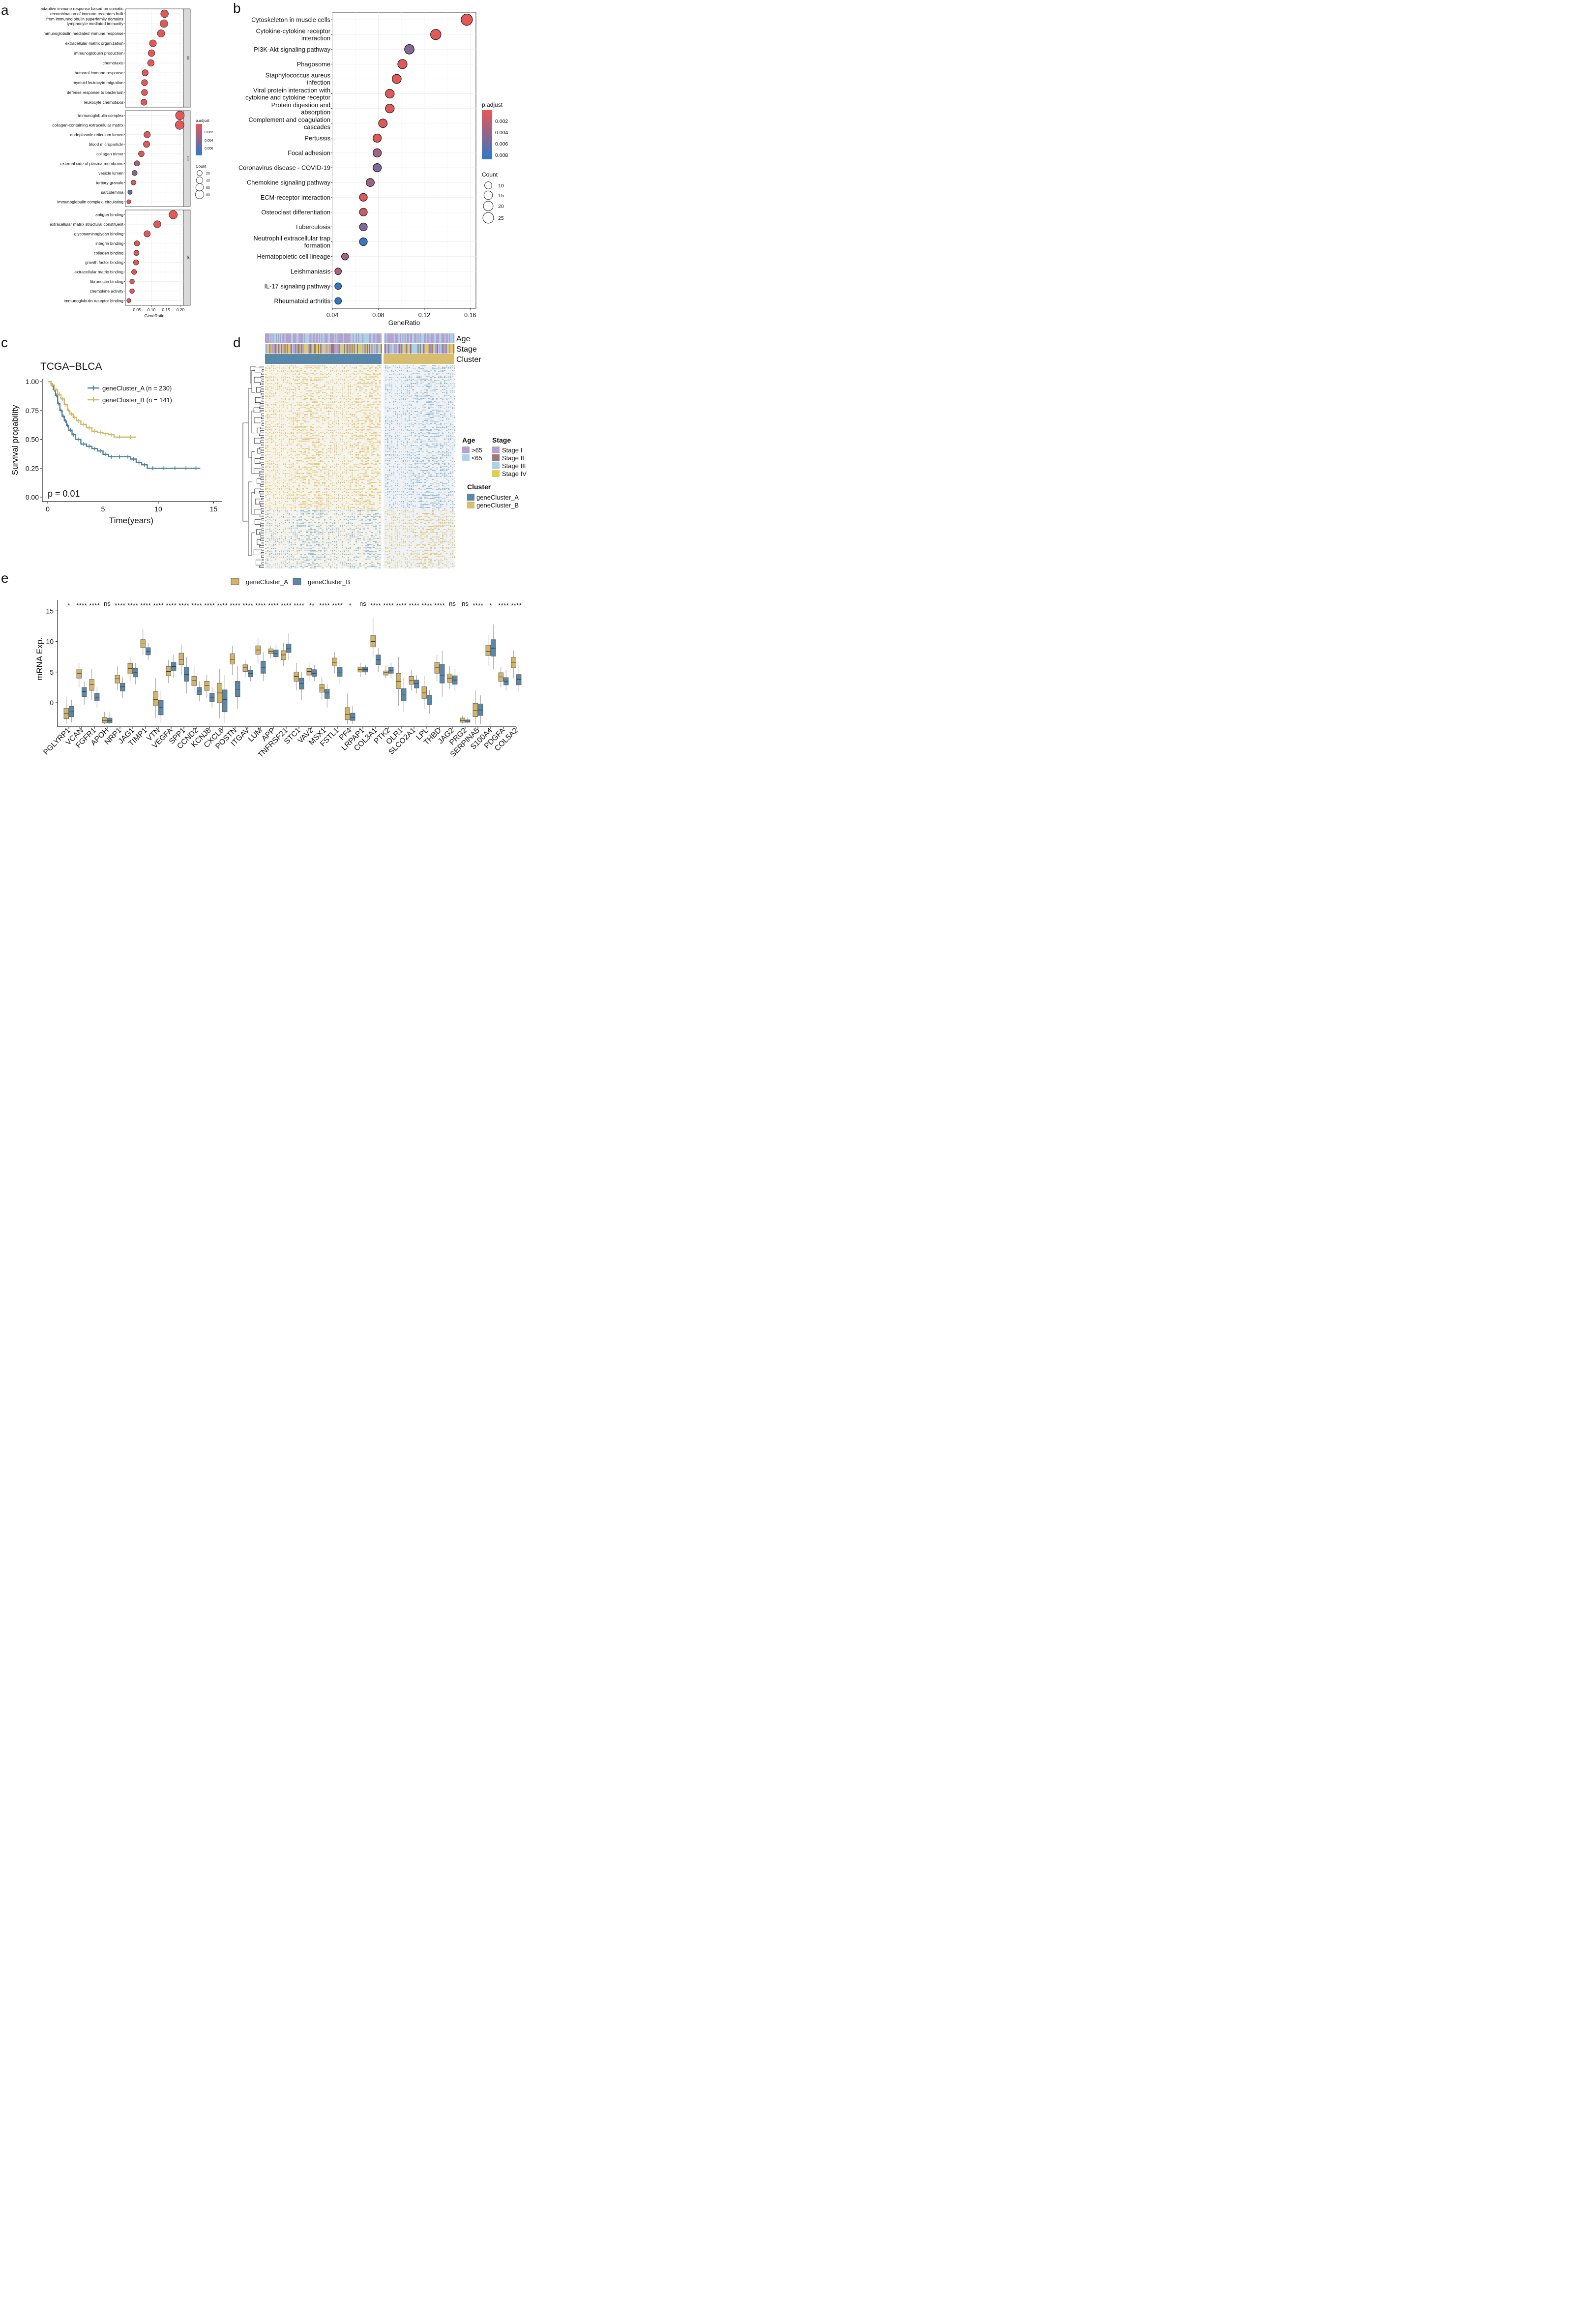 Image resolution: width=1596 pixels, height=2320 pixels. Describe the element at coordinates (319, 83) in the screenshot. I see `pathway-label: infection` at that location.